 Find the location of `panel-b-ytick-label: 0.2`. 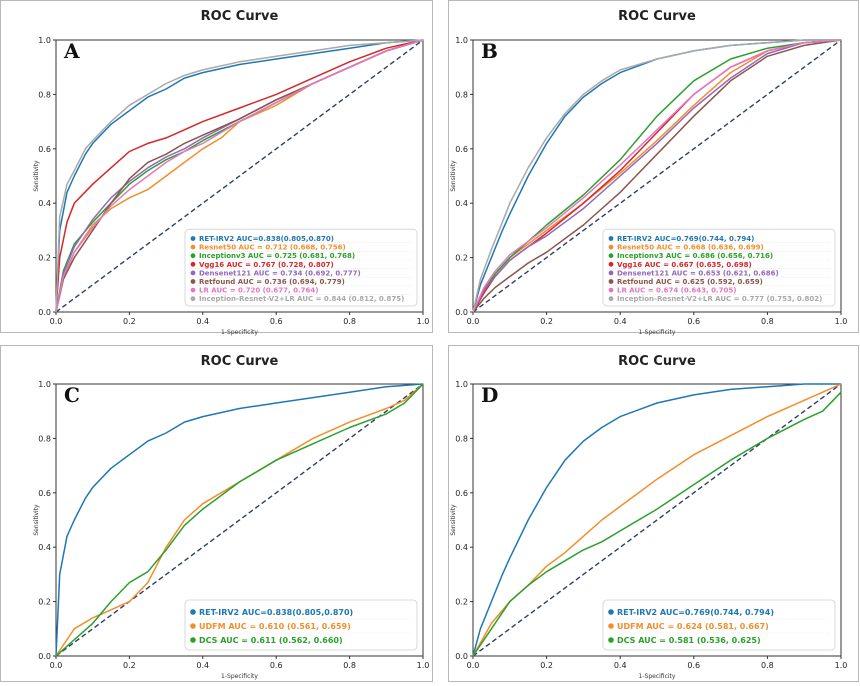

panel-b-ytick-label: 0.2 is located at coordinates (461, 258).